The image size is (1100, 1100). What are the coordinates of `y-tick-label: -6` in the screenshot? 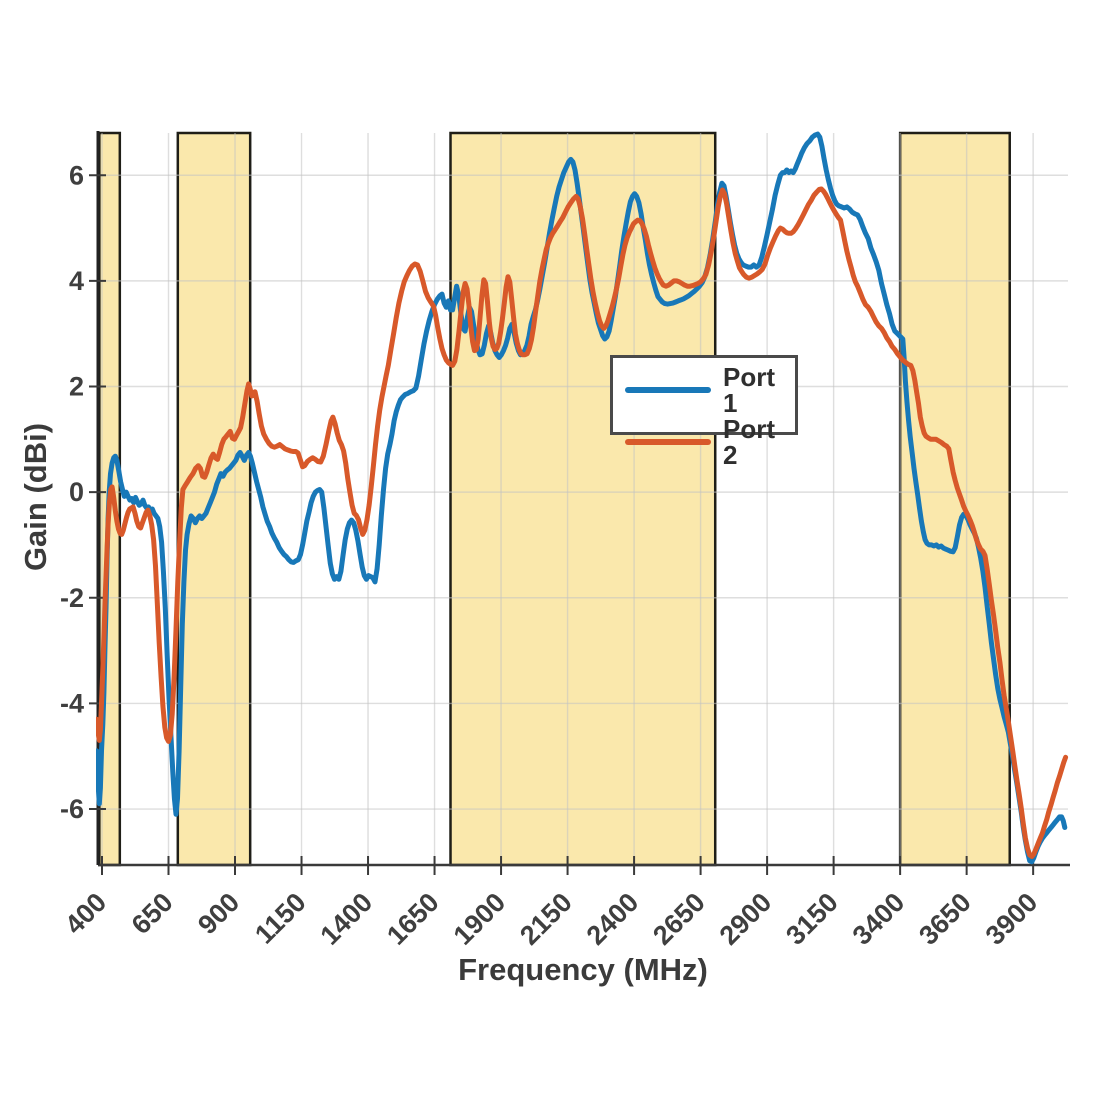 It's located at (72, 809).